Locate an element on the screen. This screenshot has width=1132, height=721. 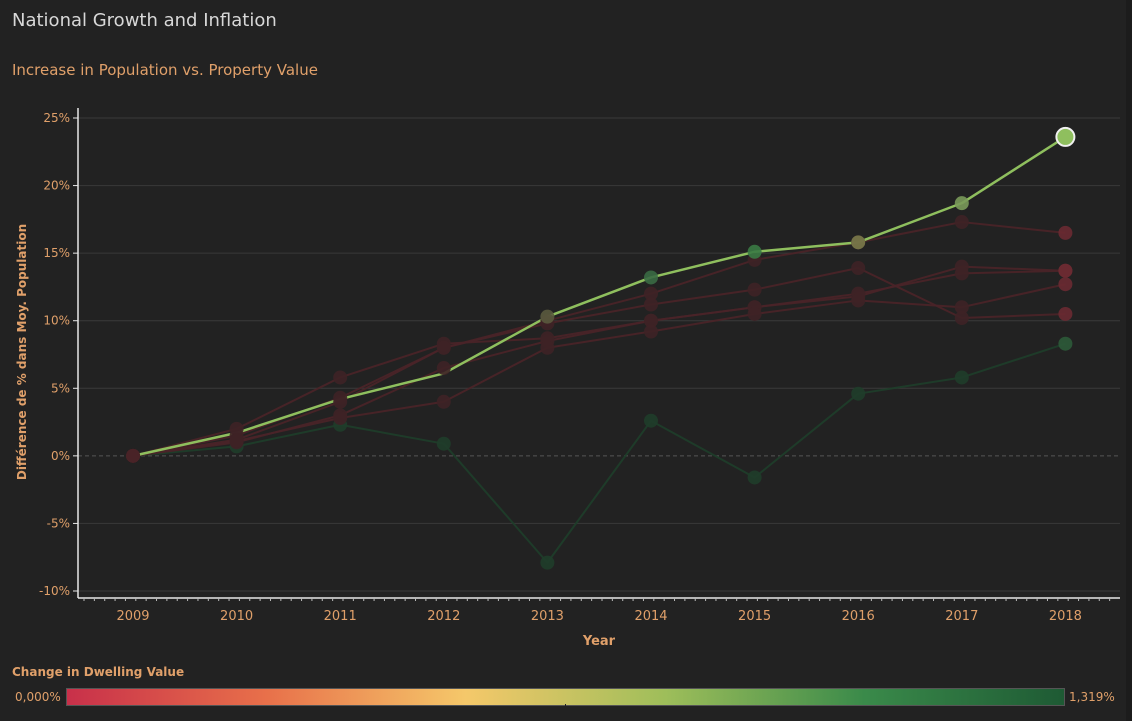
y-tick-label: -5% is located at coordinates (58, 523).